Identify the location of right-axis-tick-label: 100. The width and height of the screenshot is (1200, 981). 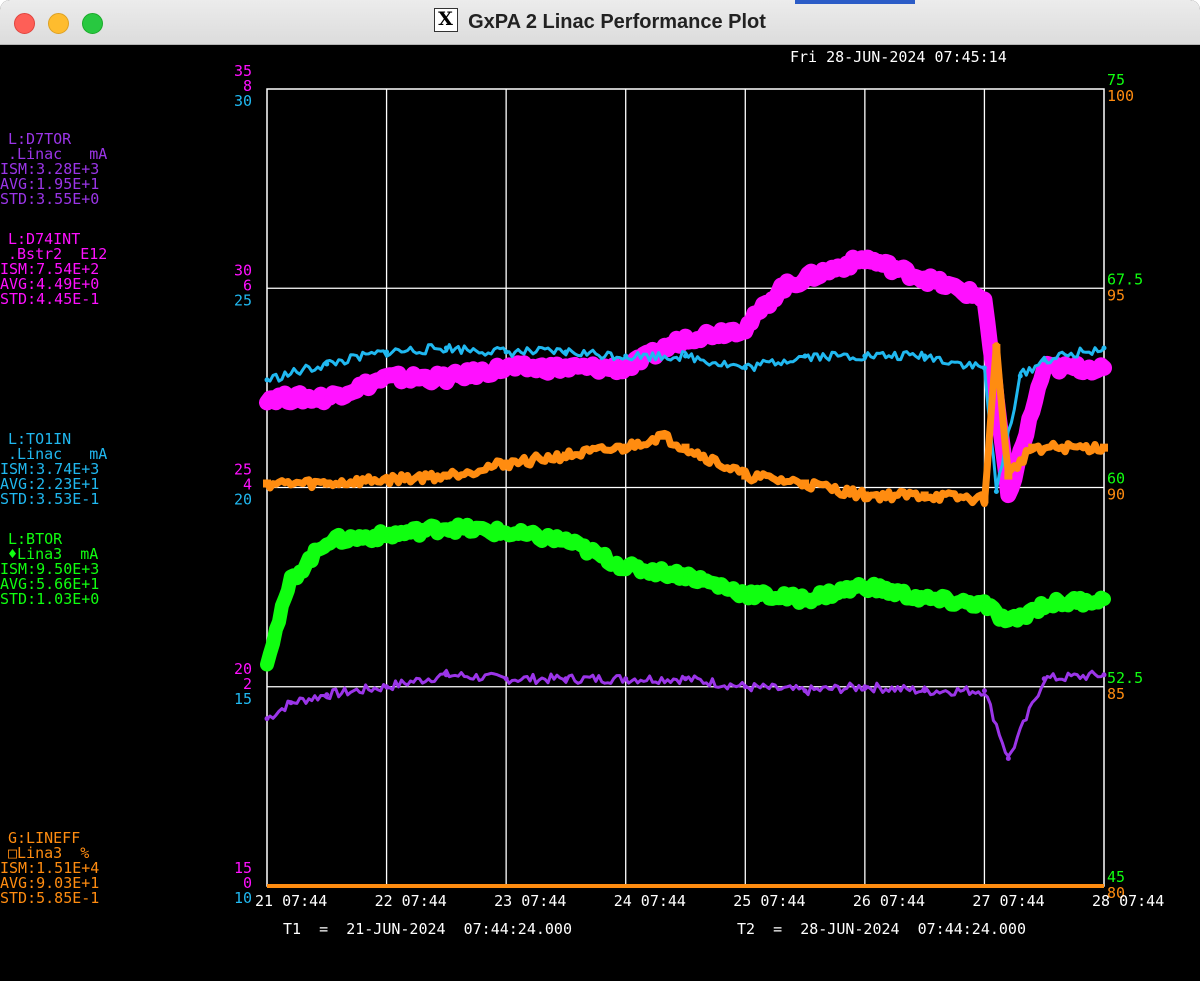
(1120, 96).